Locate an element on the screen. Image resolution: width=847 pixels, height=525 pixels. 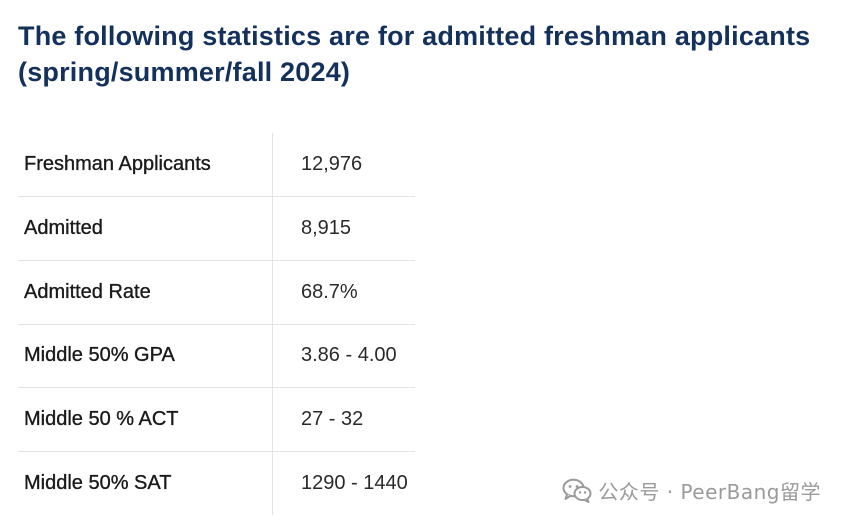
table-row: Admitted Rate 68.7% is located at coordinates (216, 292).